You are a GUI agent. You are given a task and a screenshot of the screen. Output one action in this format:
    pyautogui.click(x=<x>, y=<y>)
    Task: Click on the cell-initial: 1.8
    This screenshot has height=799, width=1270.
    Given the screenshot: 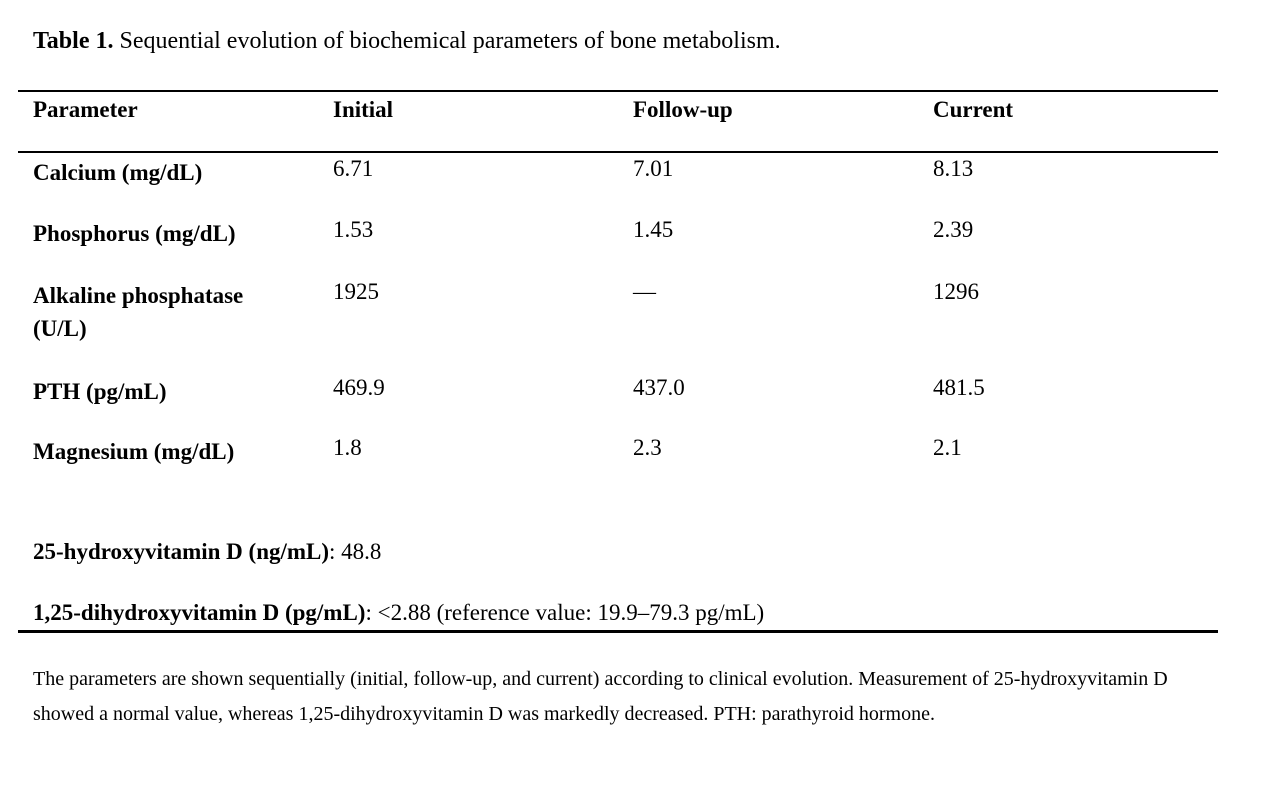 What is the action you would take?
    pyautogui.click(x=347, y=447)
    